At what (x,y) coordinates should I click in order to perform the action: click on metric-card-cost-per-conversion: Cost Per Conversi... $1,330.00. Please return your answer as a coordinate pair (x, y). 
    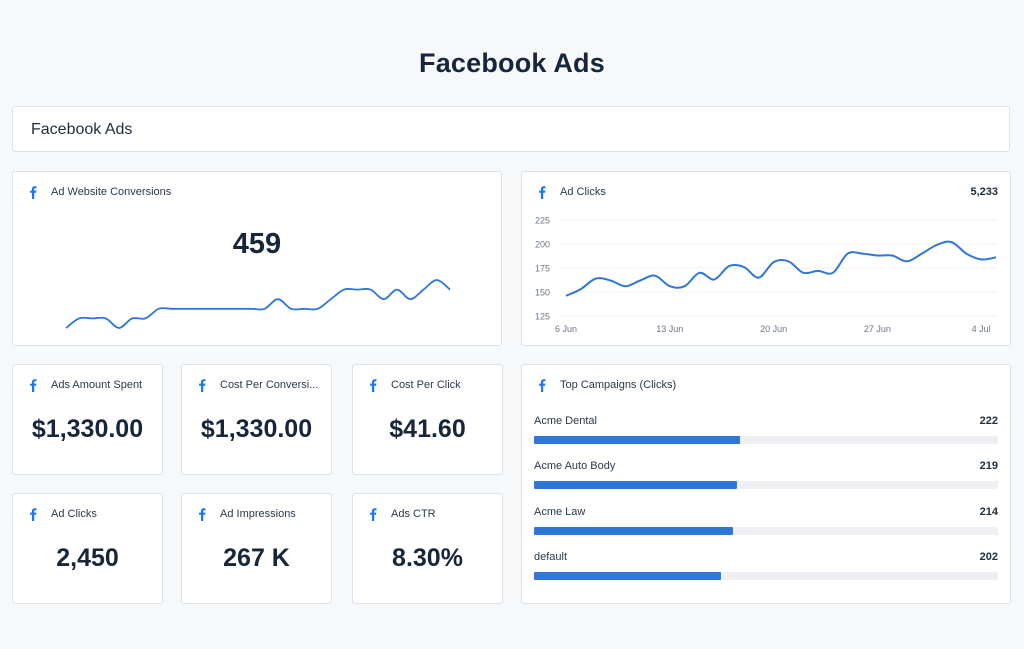
    Looking at the image, I should click on (256, 419).